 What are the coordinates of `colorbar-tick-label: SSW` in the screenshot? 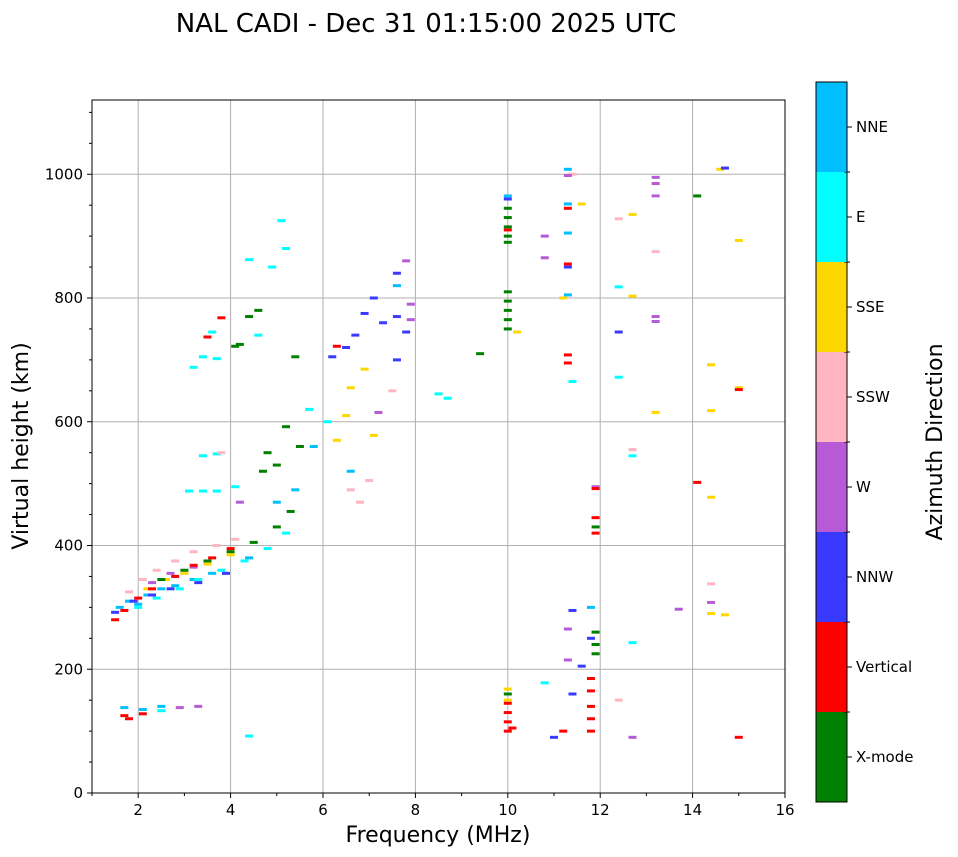 It's located at (873, 397).